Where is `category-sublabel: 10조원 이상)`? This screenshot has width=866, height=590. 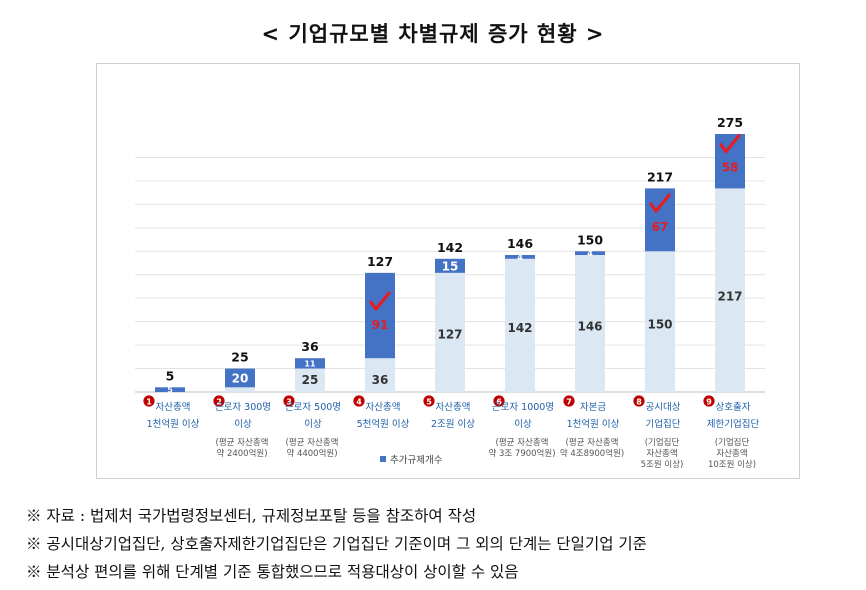
category-sublabel: 10조원 이상) is located at coordinates (732, 464).